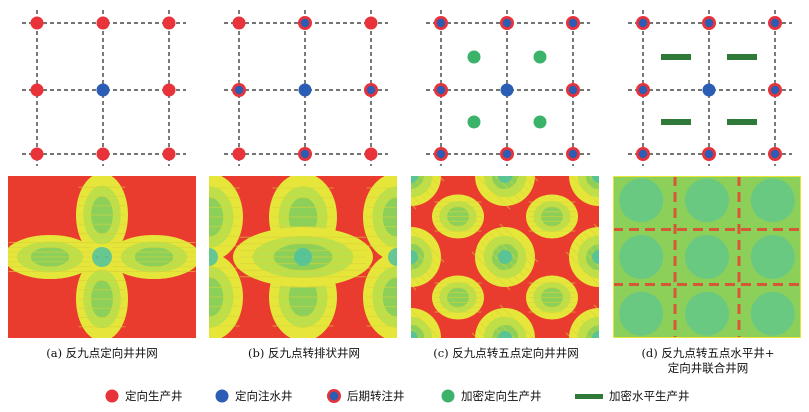  I want to click on legend: 定向生产井 定向注水井 后期转注井 加密定向生产井 加密水平生产井, so click(404, 398).